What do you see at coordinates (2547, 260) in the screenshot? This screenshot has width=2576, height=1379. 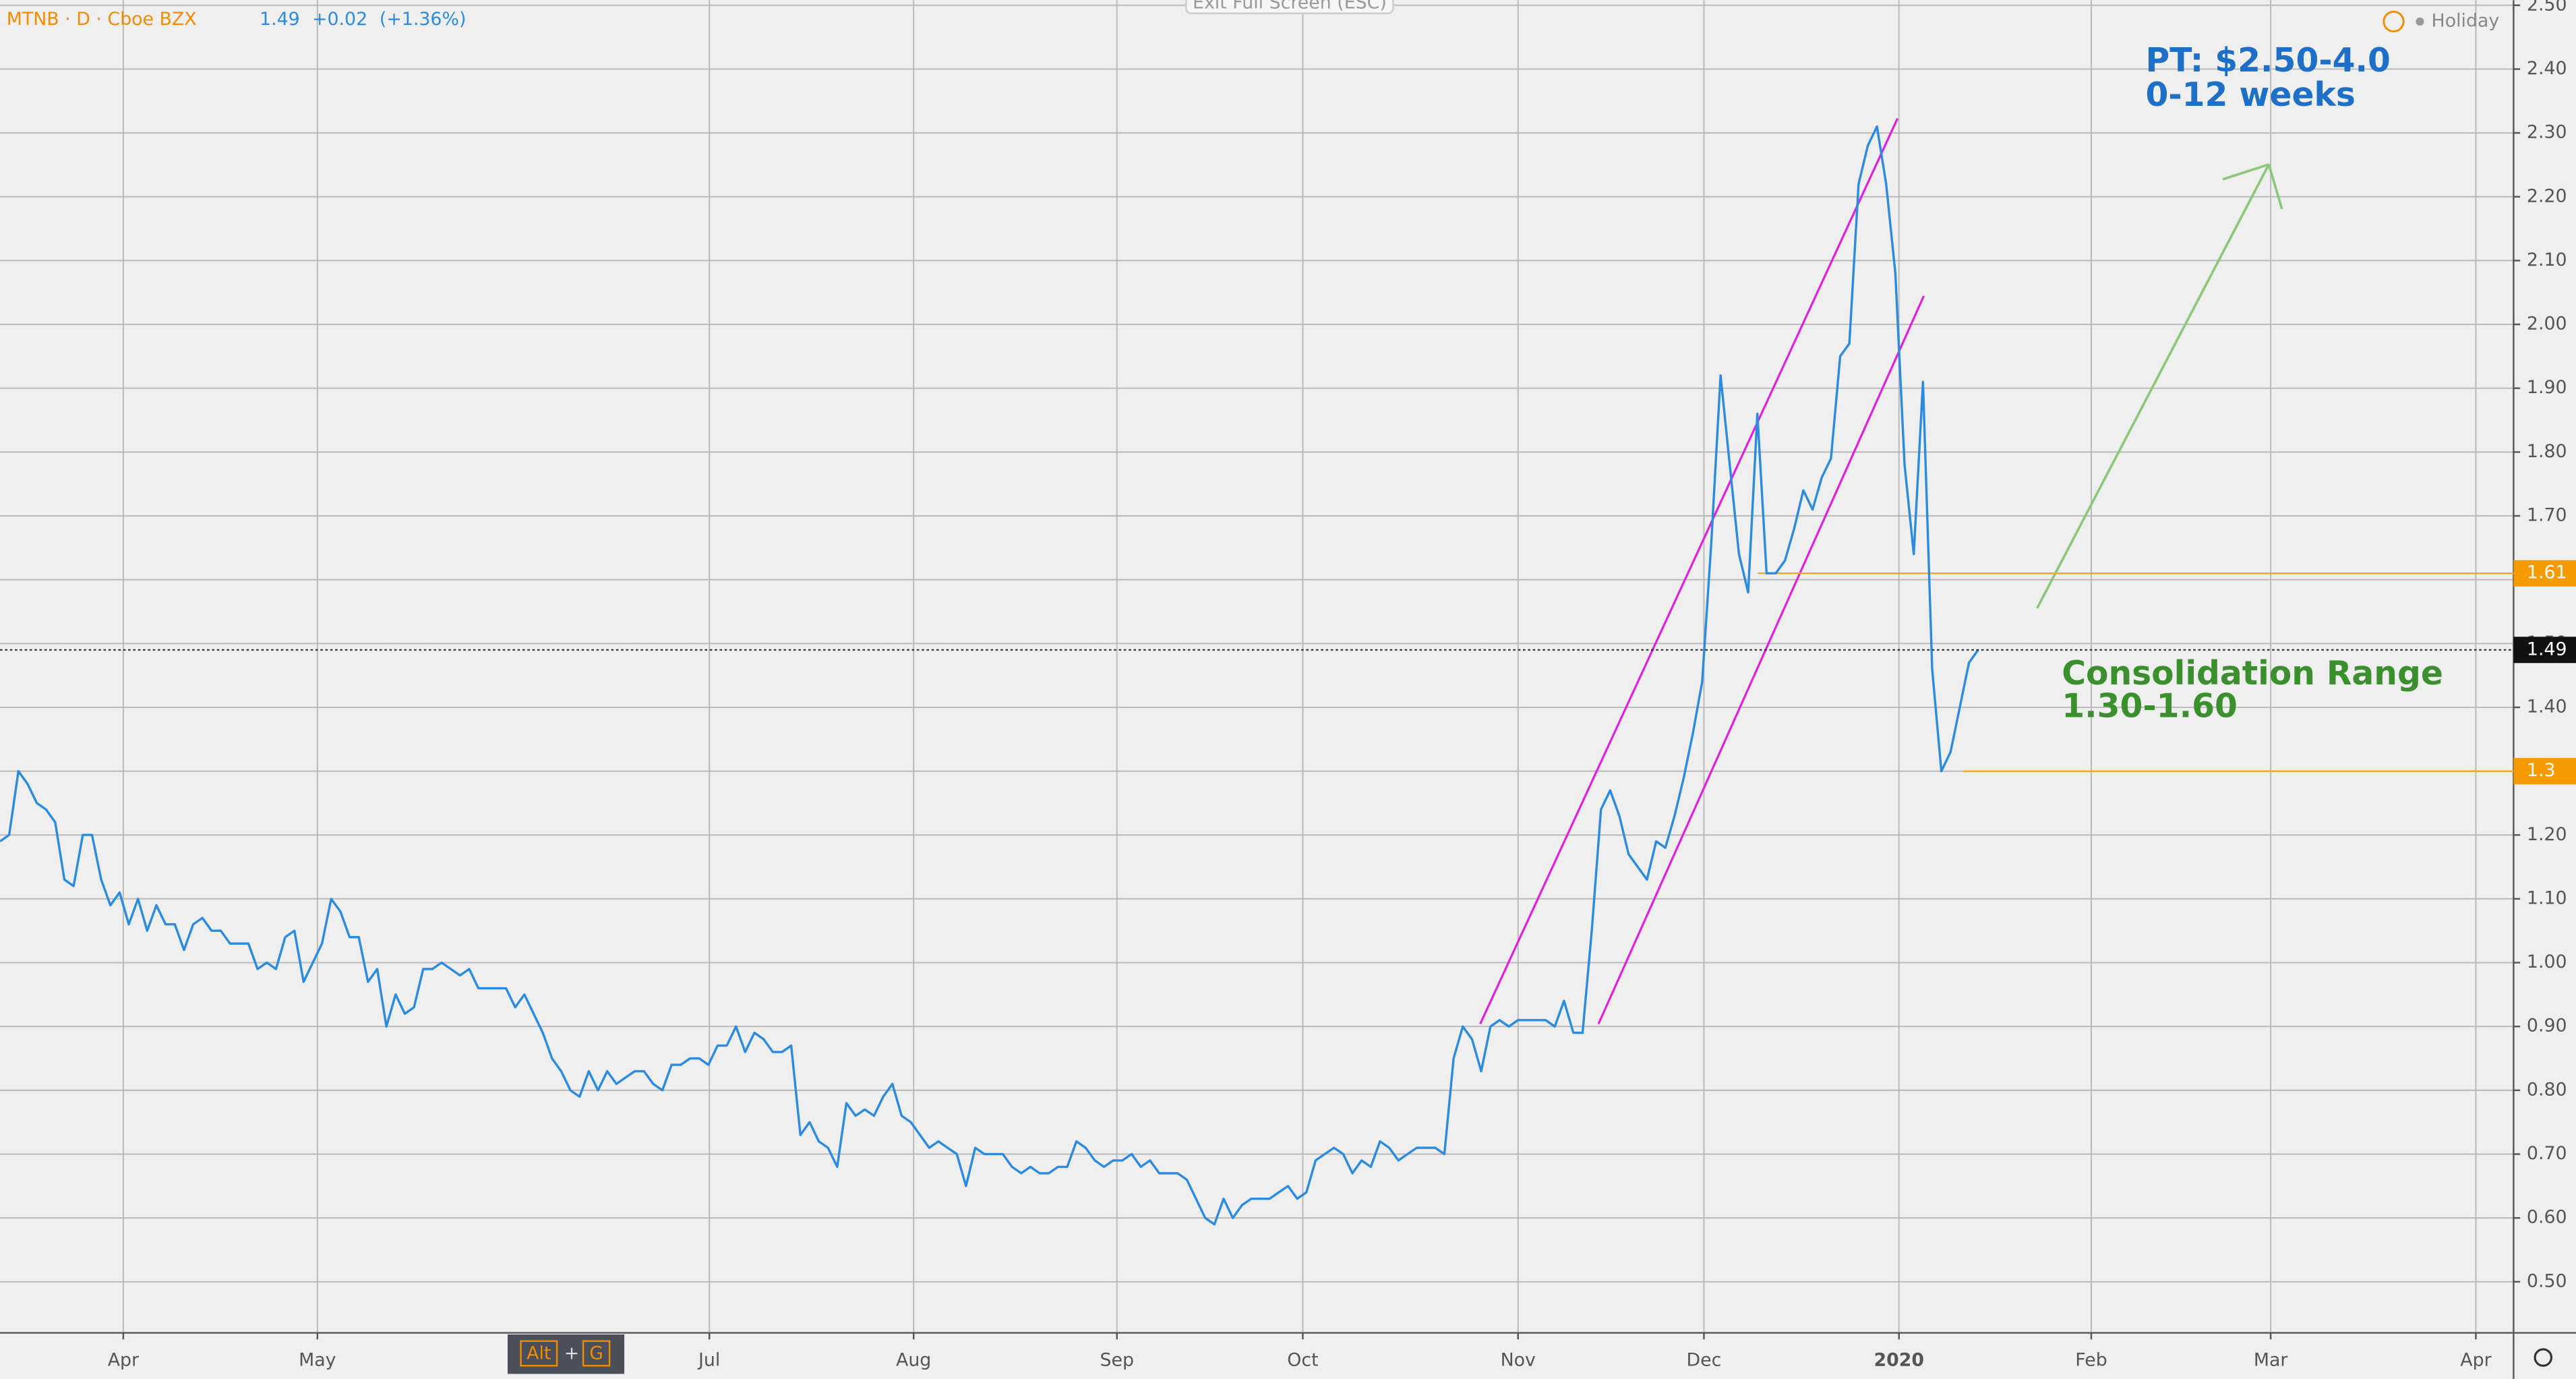 I see `y-tick-label: 2.10` at bounding box center [2547, 260].